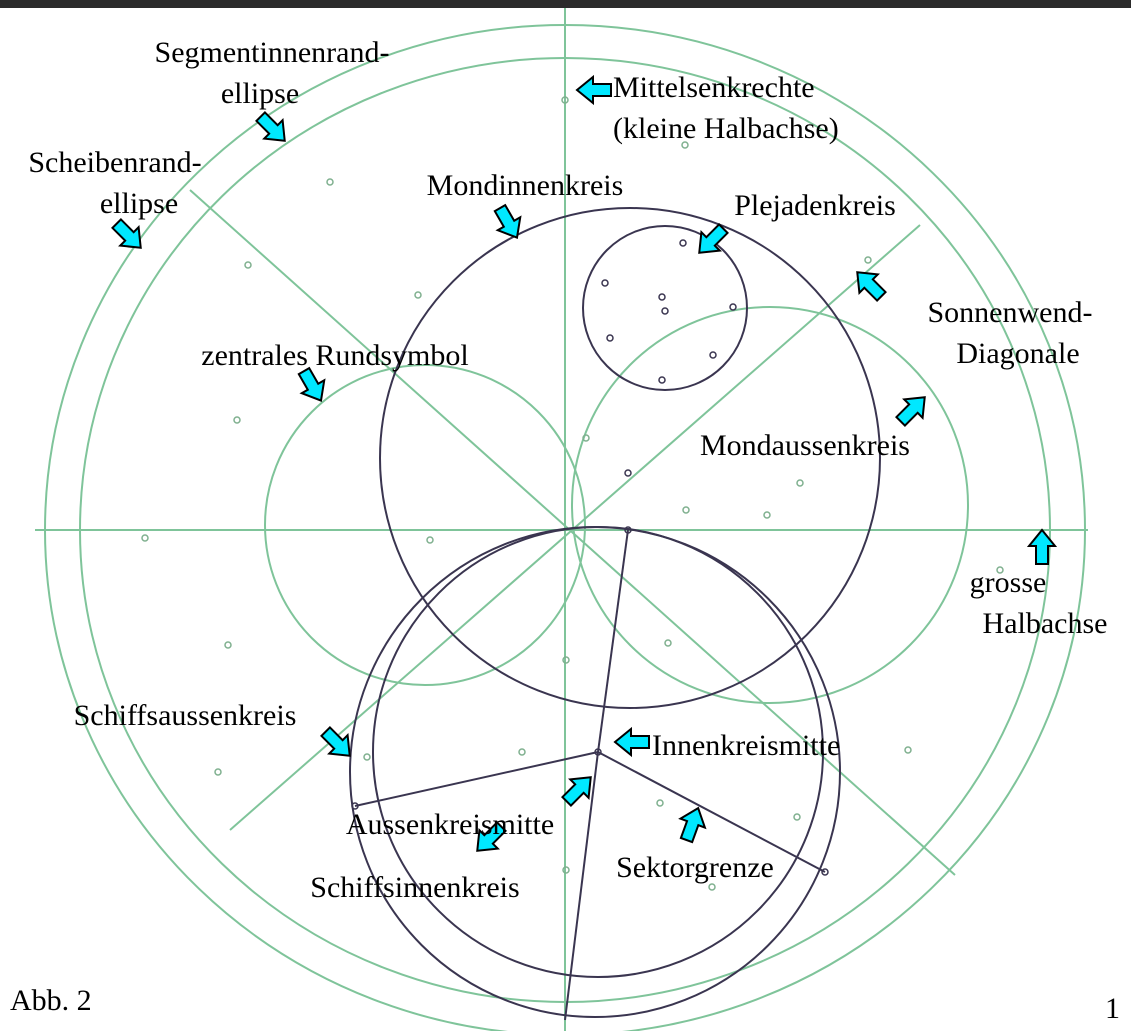 The image size is (1131, 1031). Describe the element at coordinates (1008, 582) in the screenshot. I see `label: grosse` at that location.